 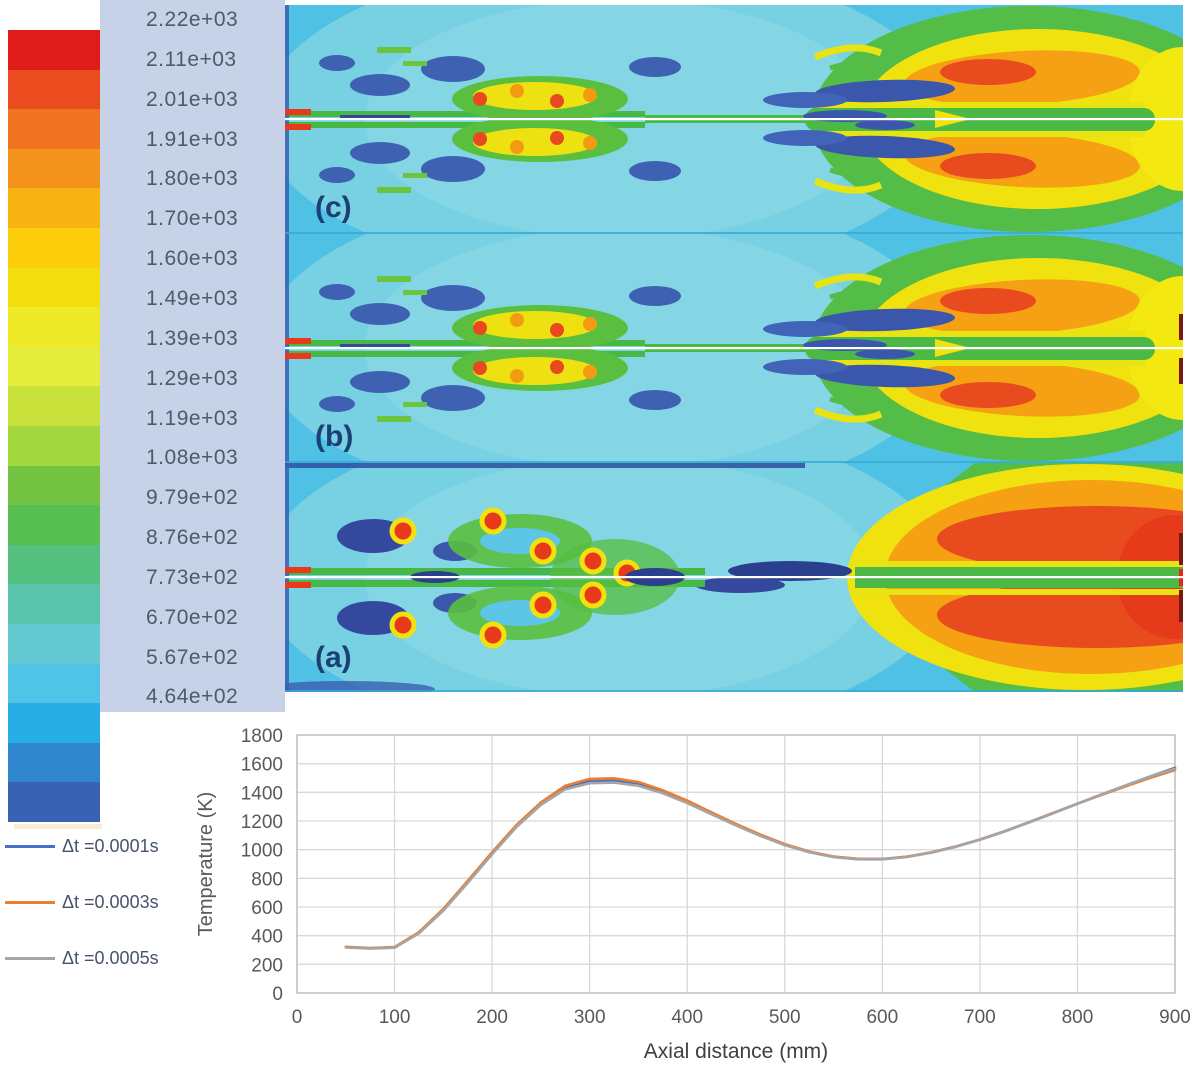 I want to click on colorbar-tick-label: 2.22e+03, so click(x=192, y=19).